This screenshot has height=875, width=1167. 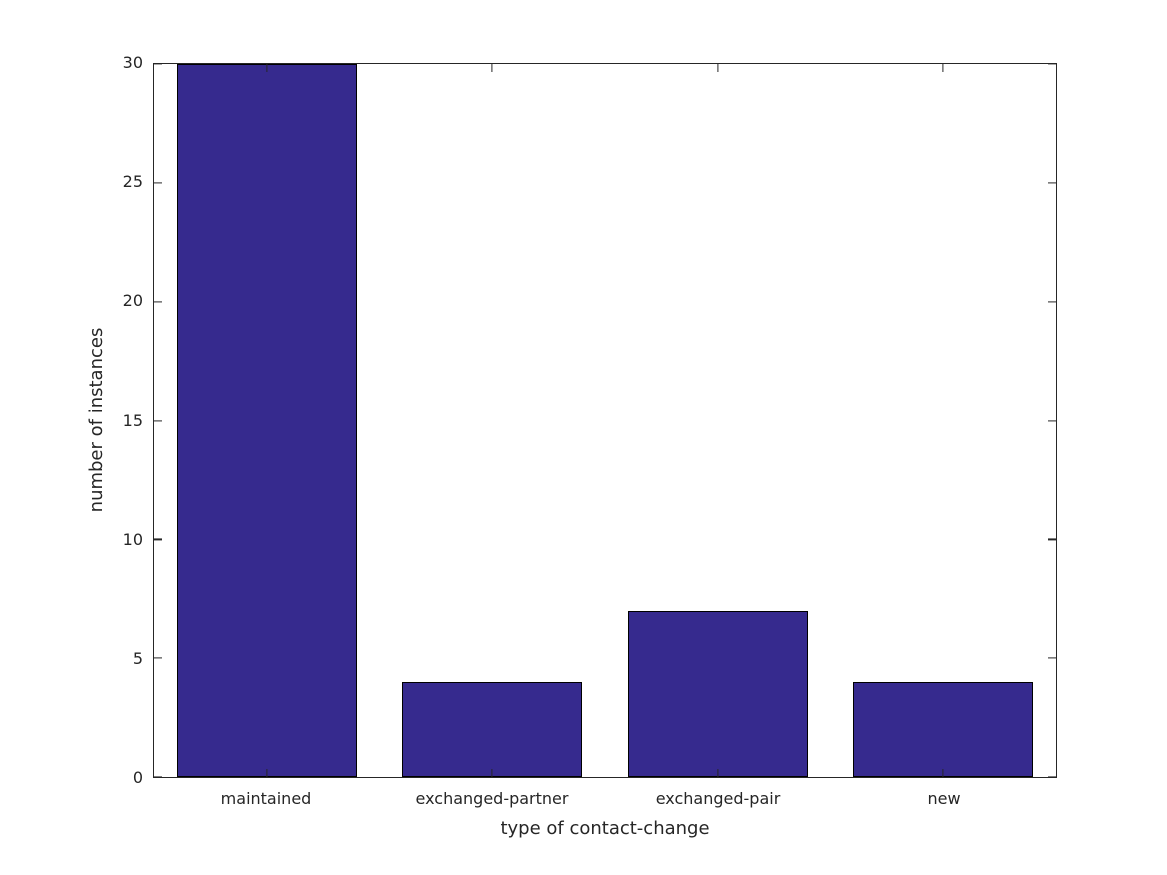 I want to click on bar-maintained, so click(x=266, y=420).